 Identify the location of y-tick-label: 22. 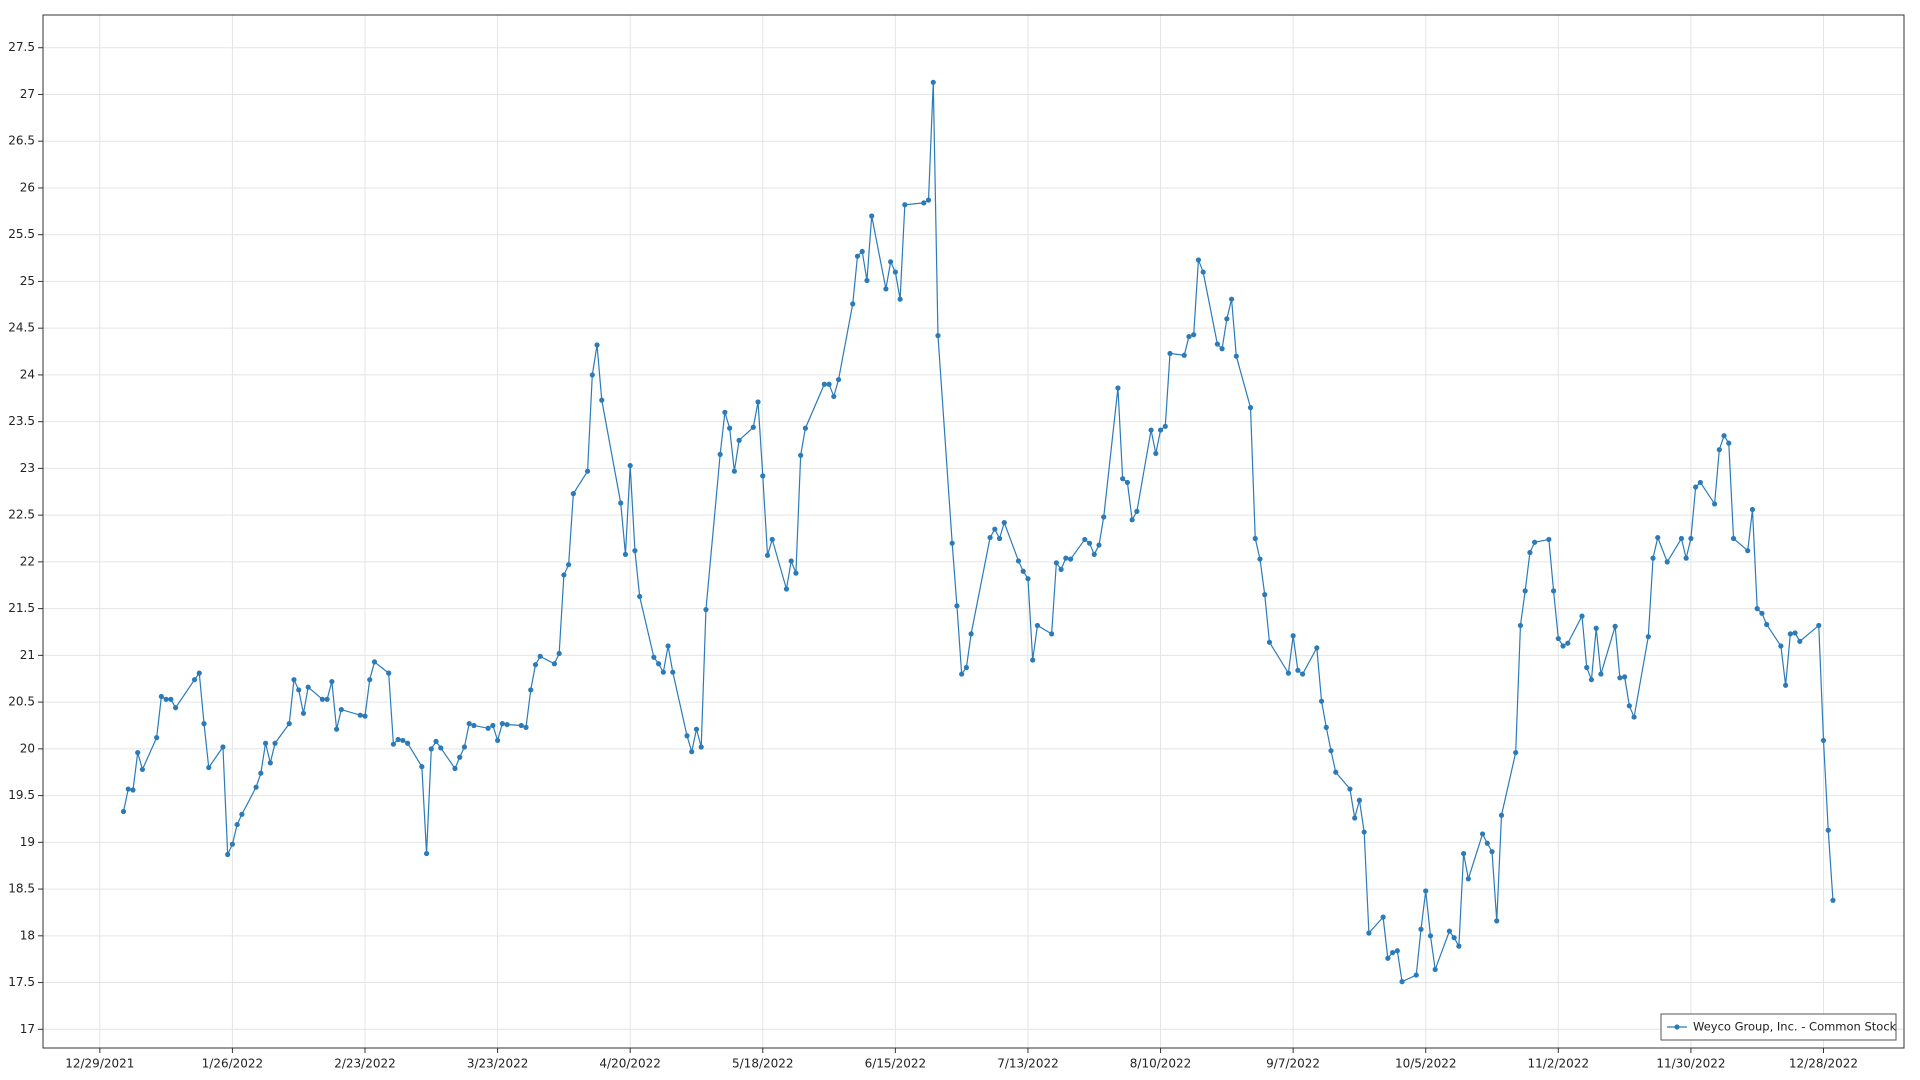
(27, 561).